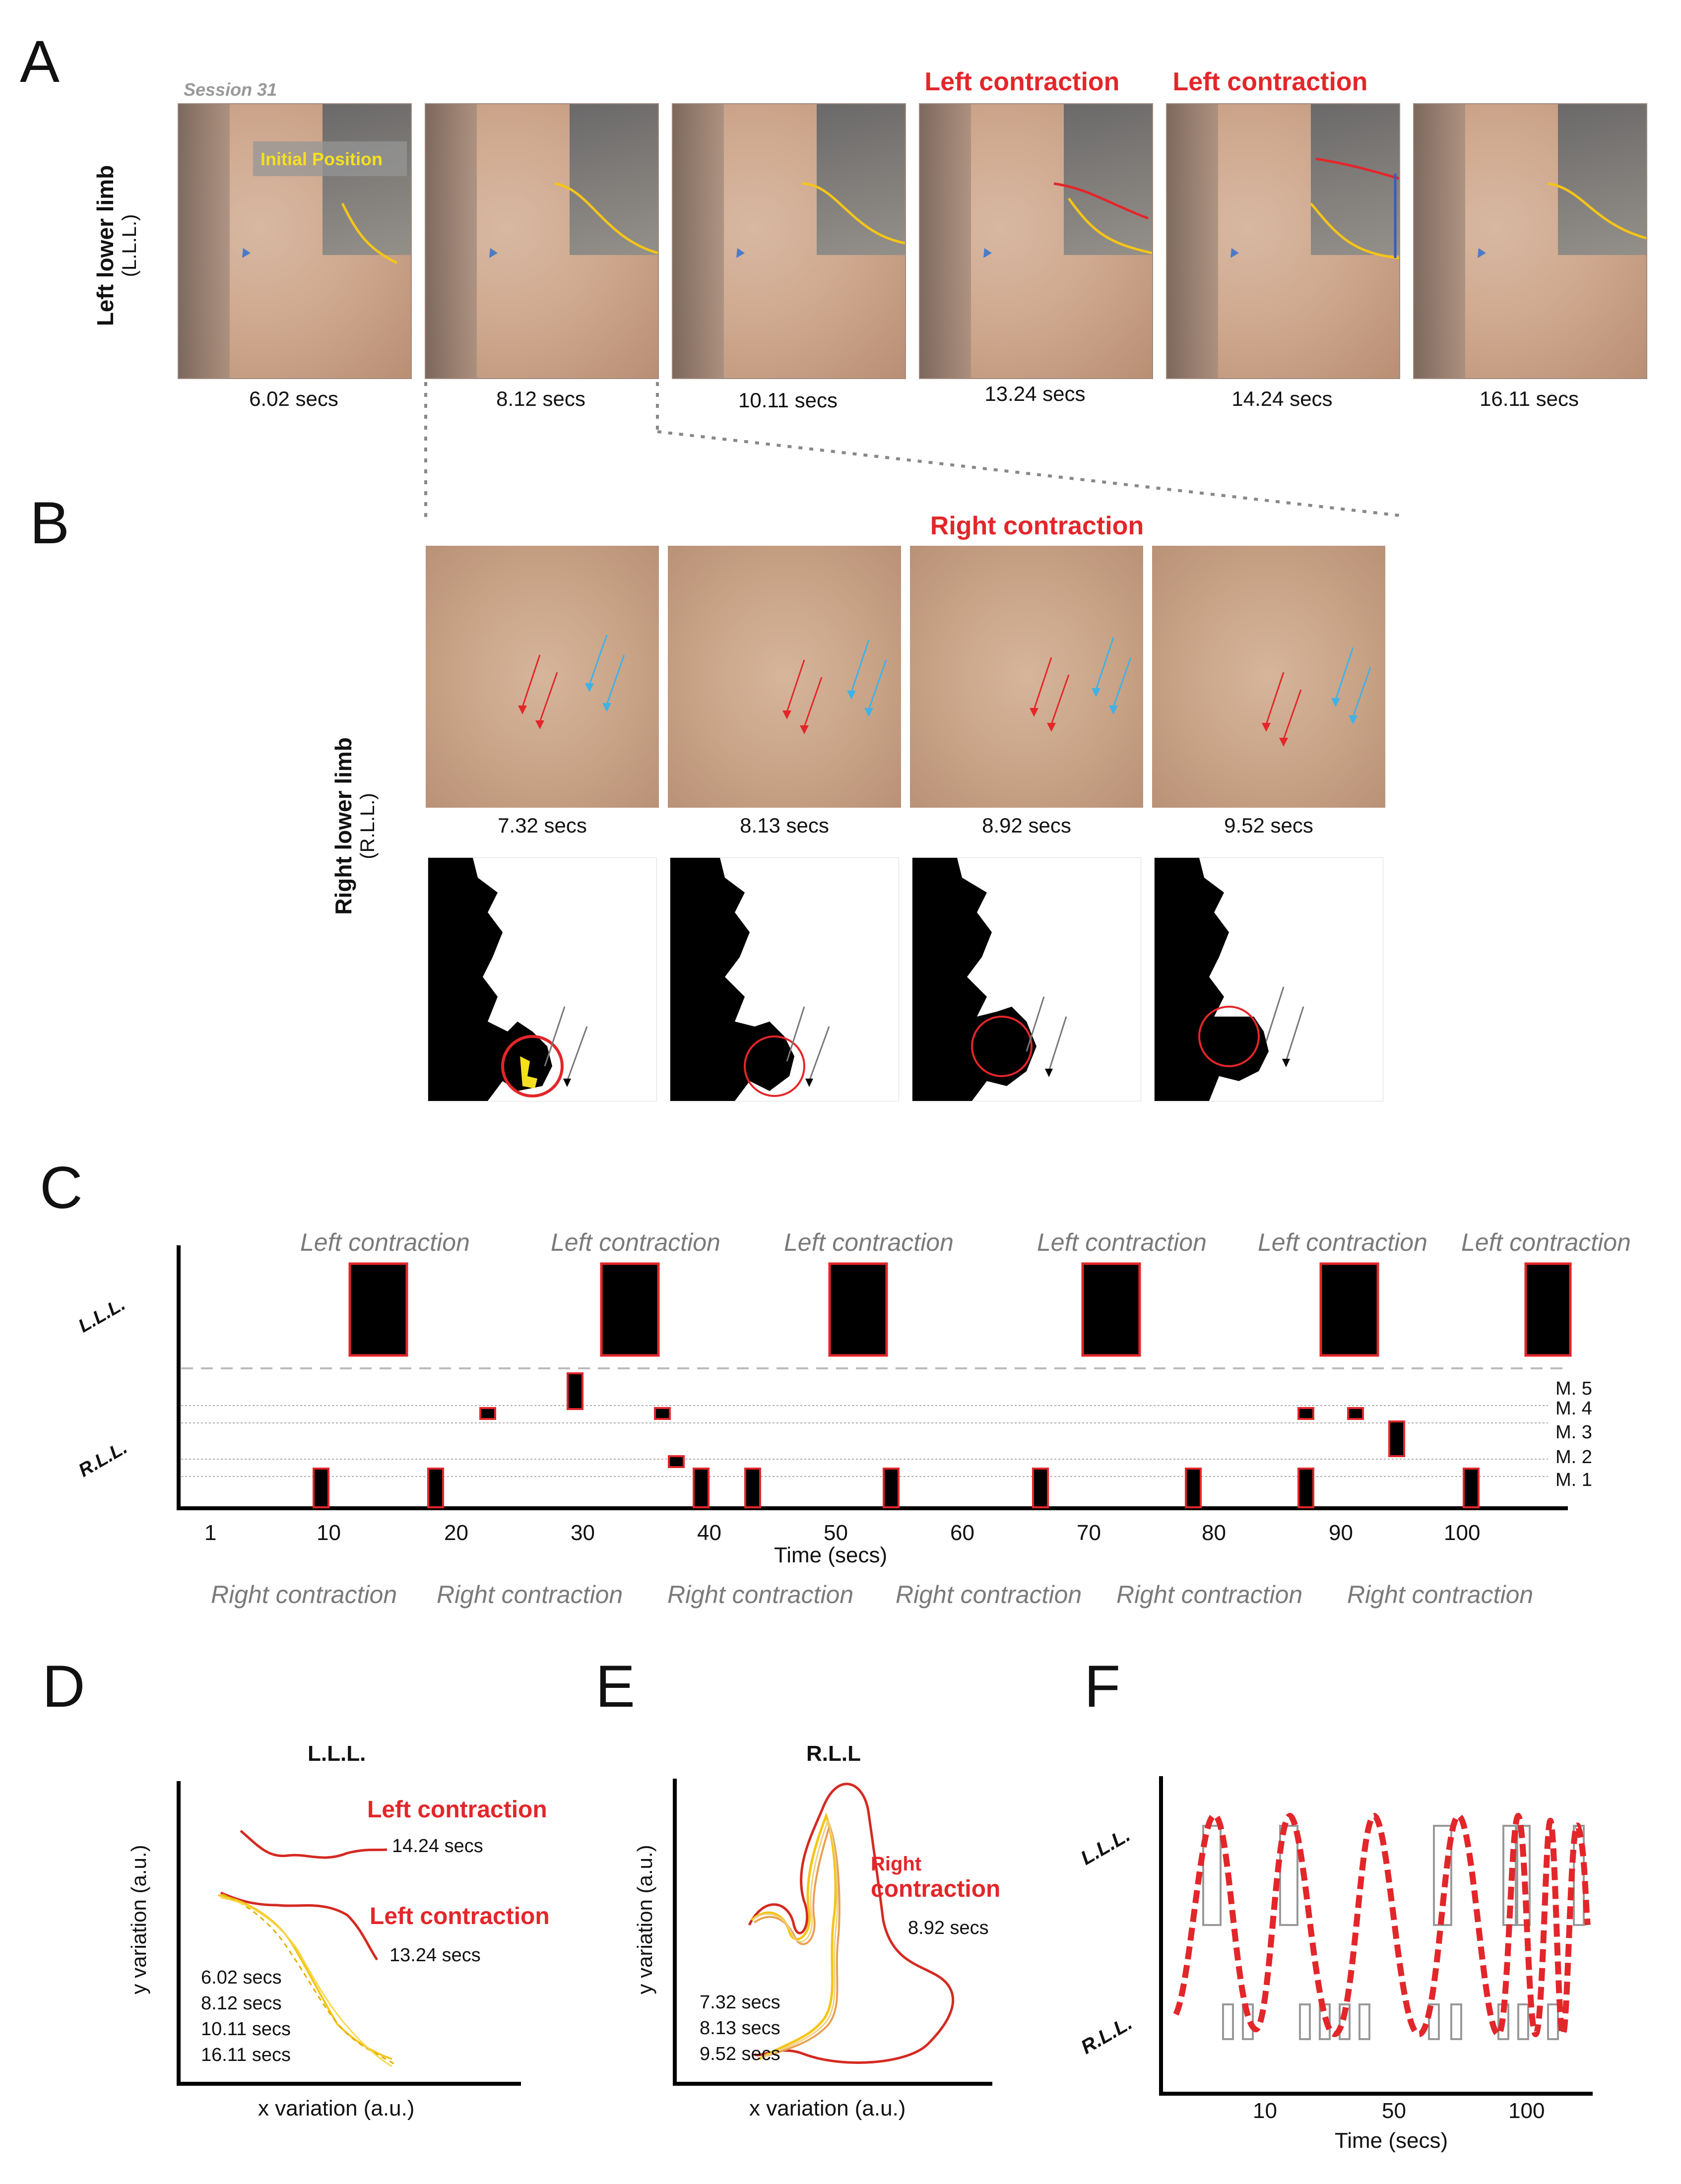 The image size is (1681, 2184). What do you see at coordinates (40, 61) in the screenshot?
I see `panel-letter-a: A` at bounding box center [40, 61].